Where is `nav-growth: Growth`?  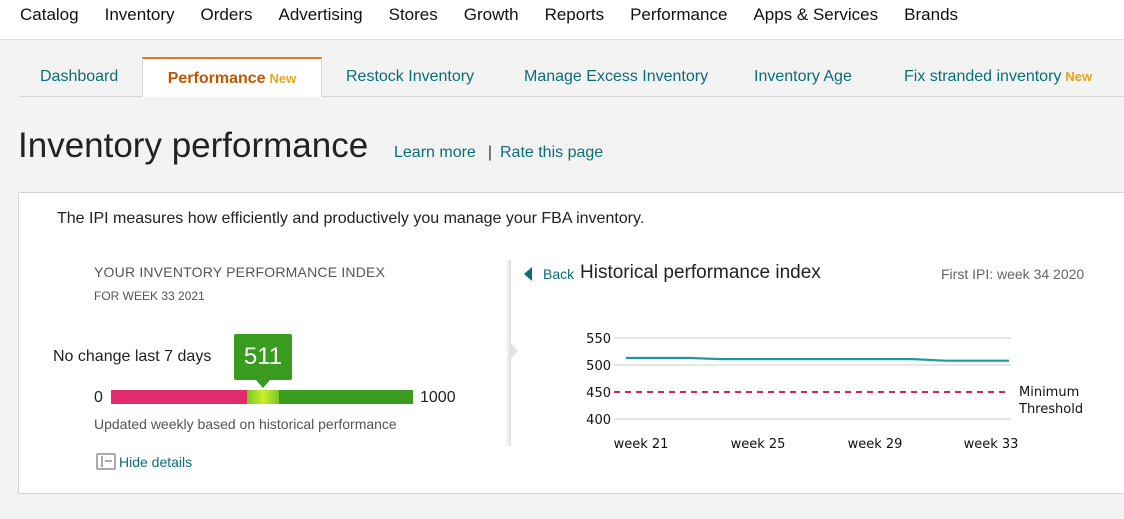 nav-growth: Growth is located at coordinates (491, 14).